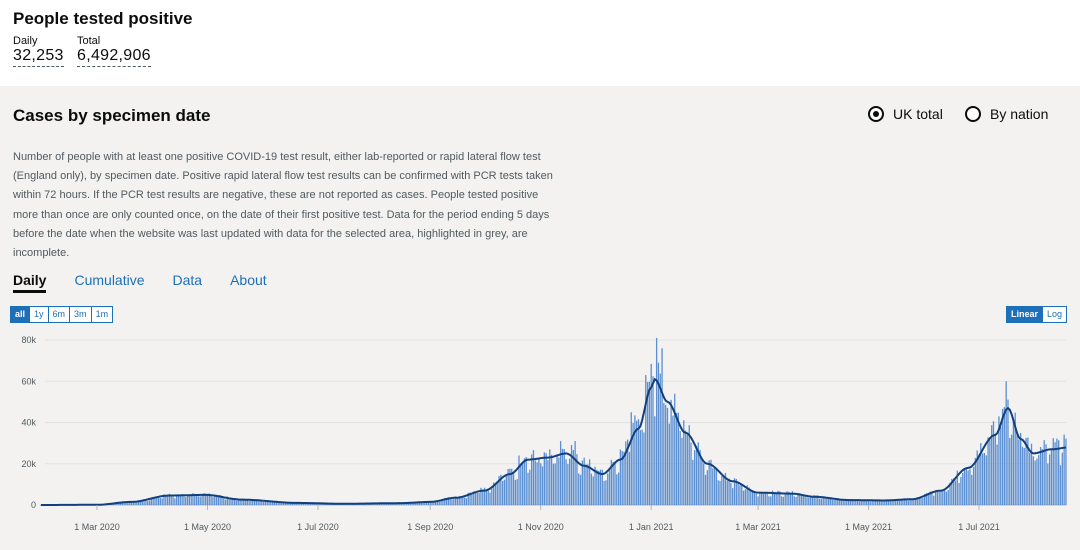 This screenshot has width=1080, height=550. Describe the element at coordinates (58, 314) in the screenshot. I see `range-6m-button: 6m` at that location.